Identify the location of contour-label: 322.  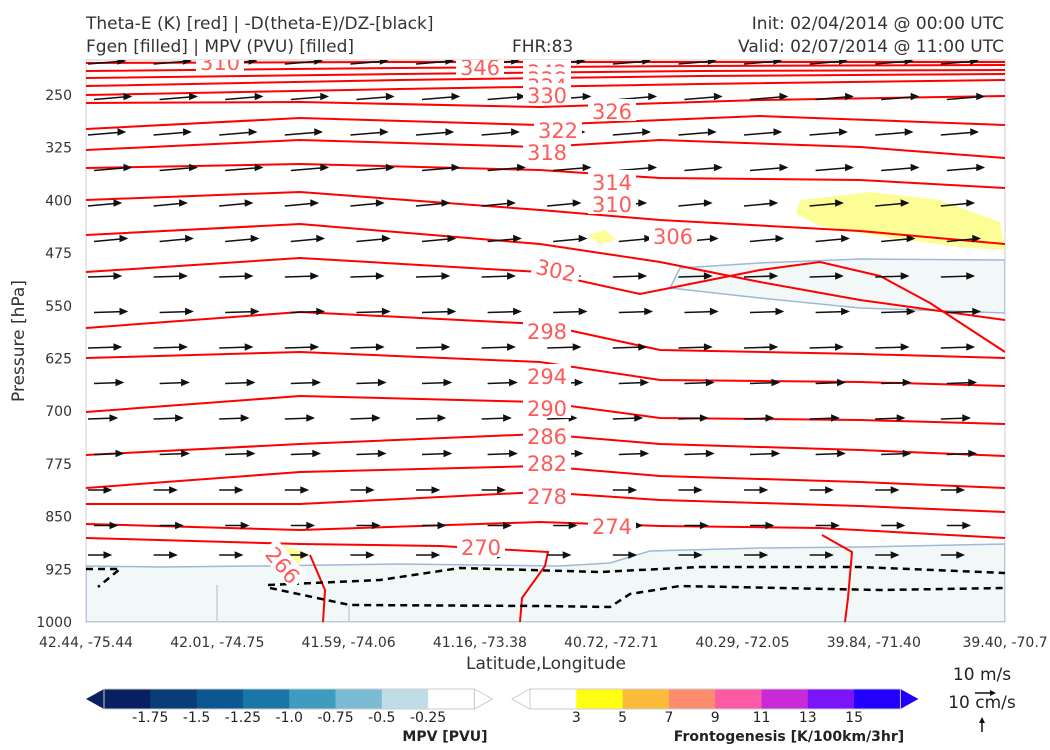
(558, 131).